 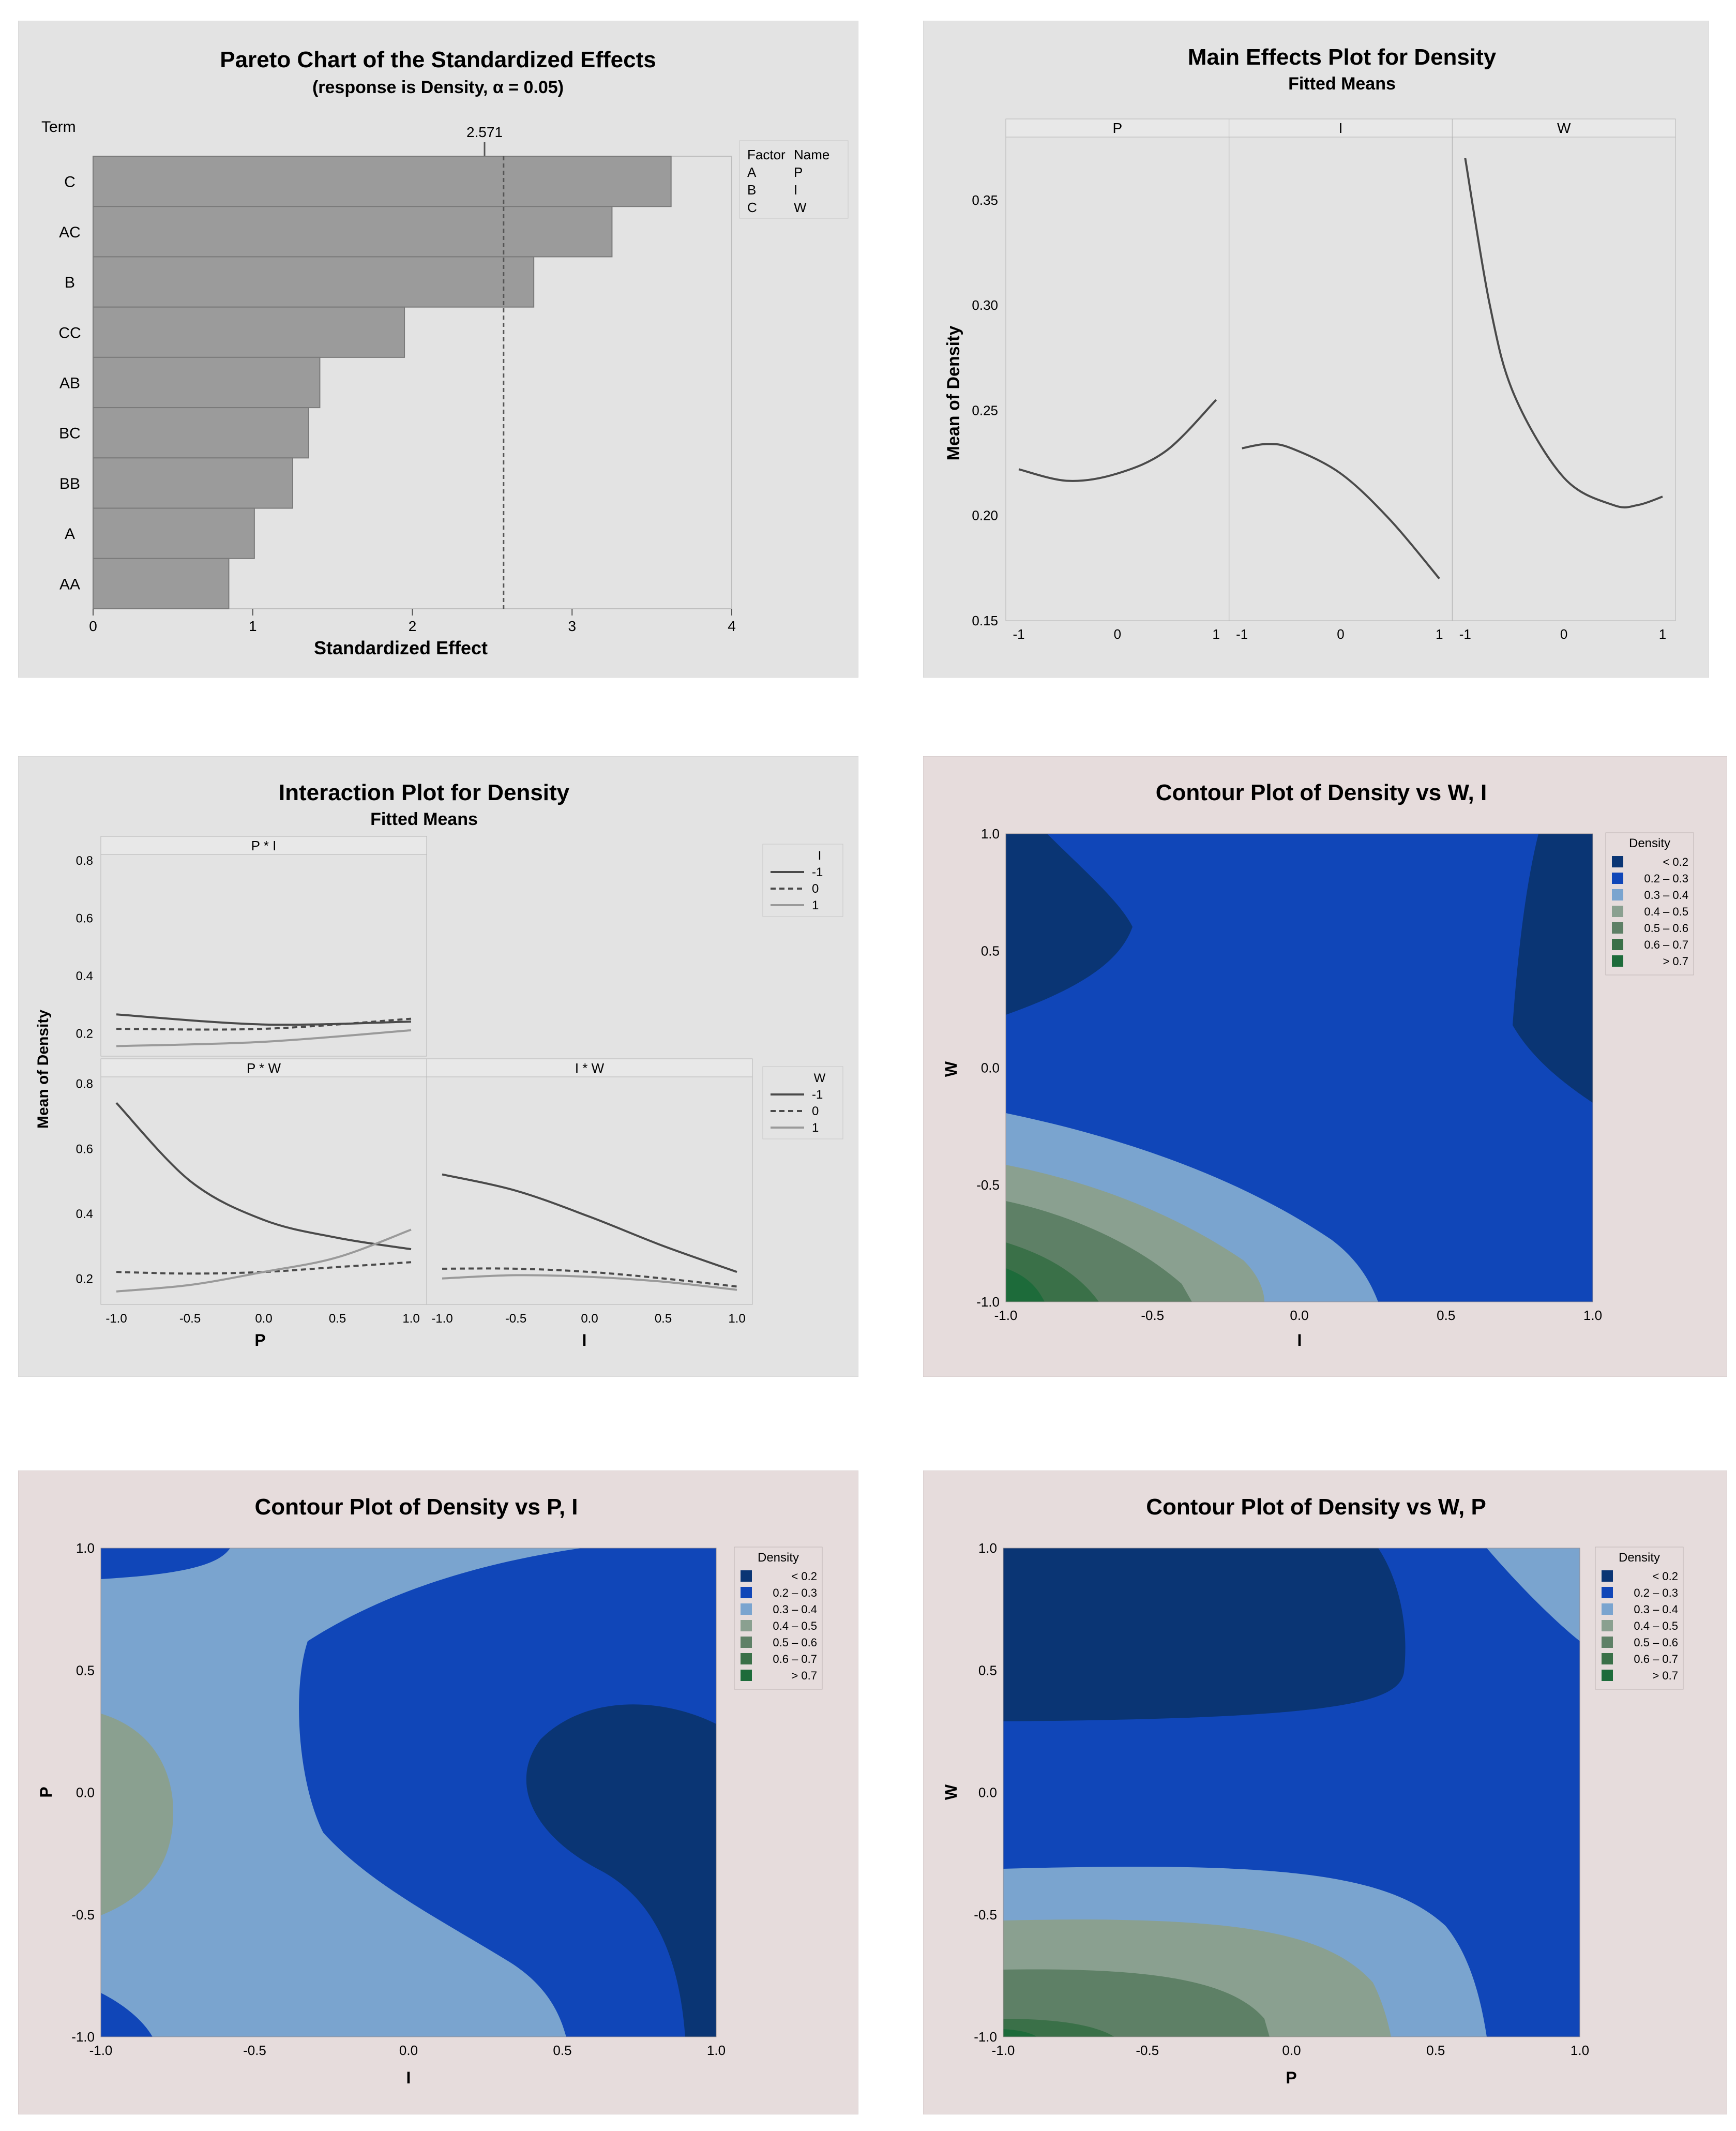 I want to click on pareto-legend-factor: B, so click(x=751, y=190).